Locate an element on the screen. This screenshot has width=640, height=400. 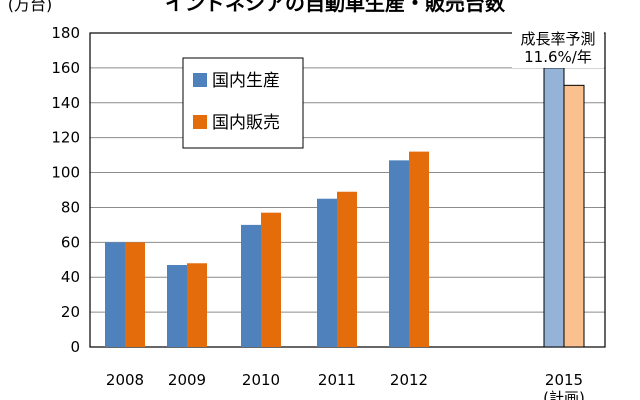
bar-sales-2011 is located at coordinates (347, 269).